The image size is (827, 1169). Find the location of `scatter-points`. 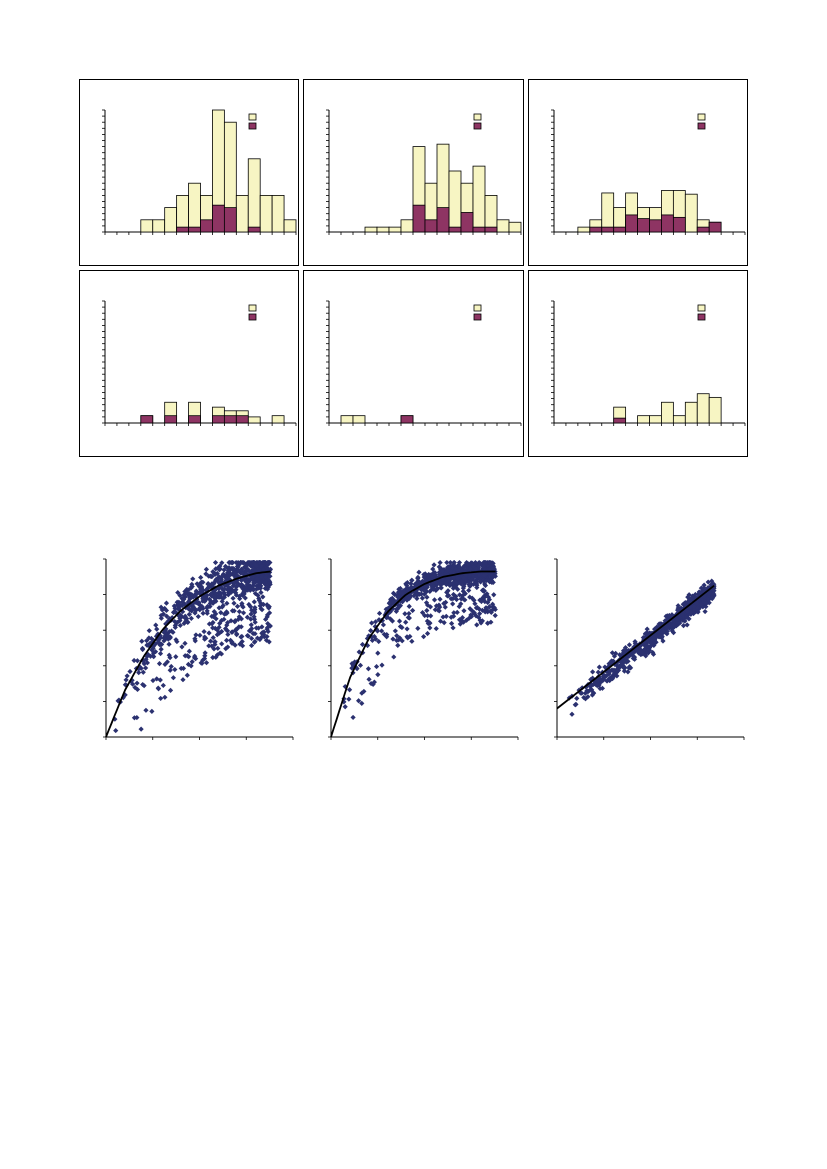

scatter-points is located at coordinates (641, 647).